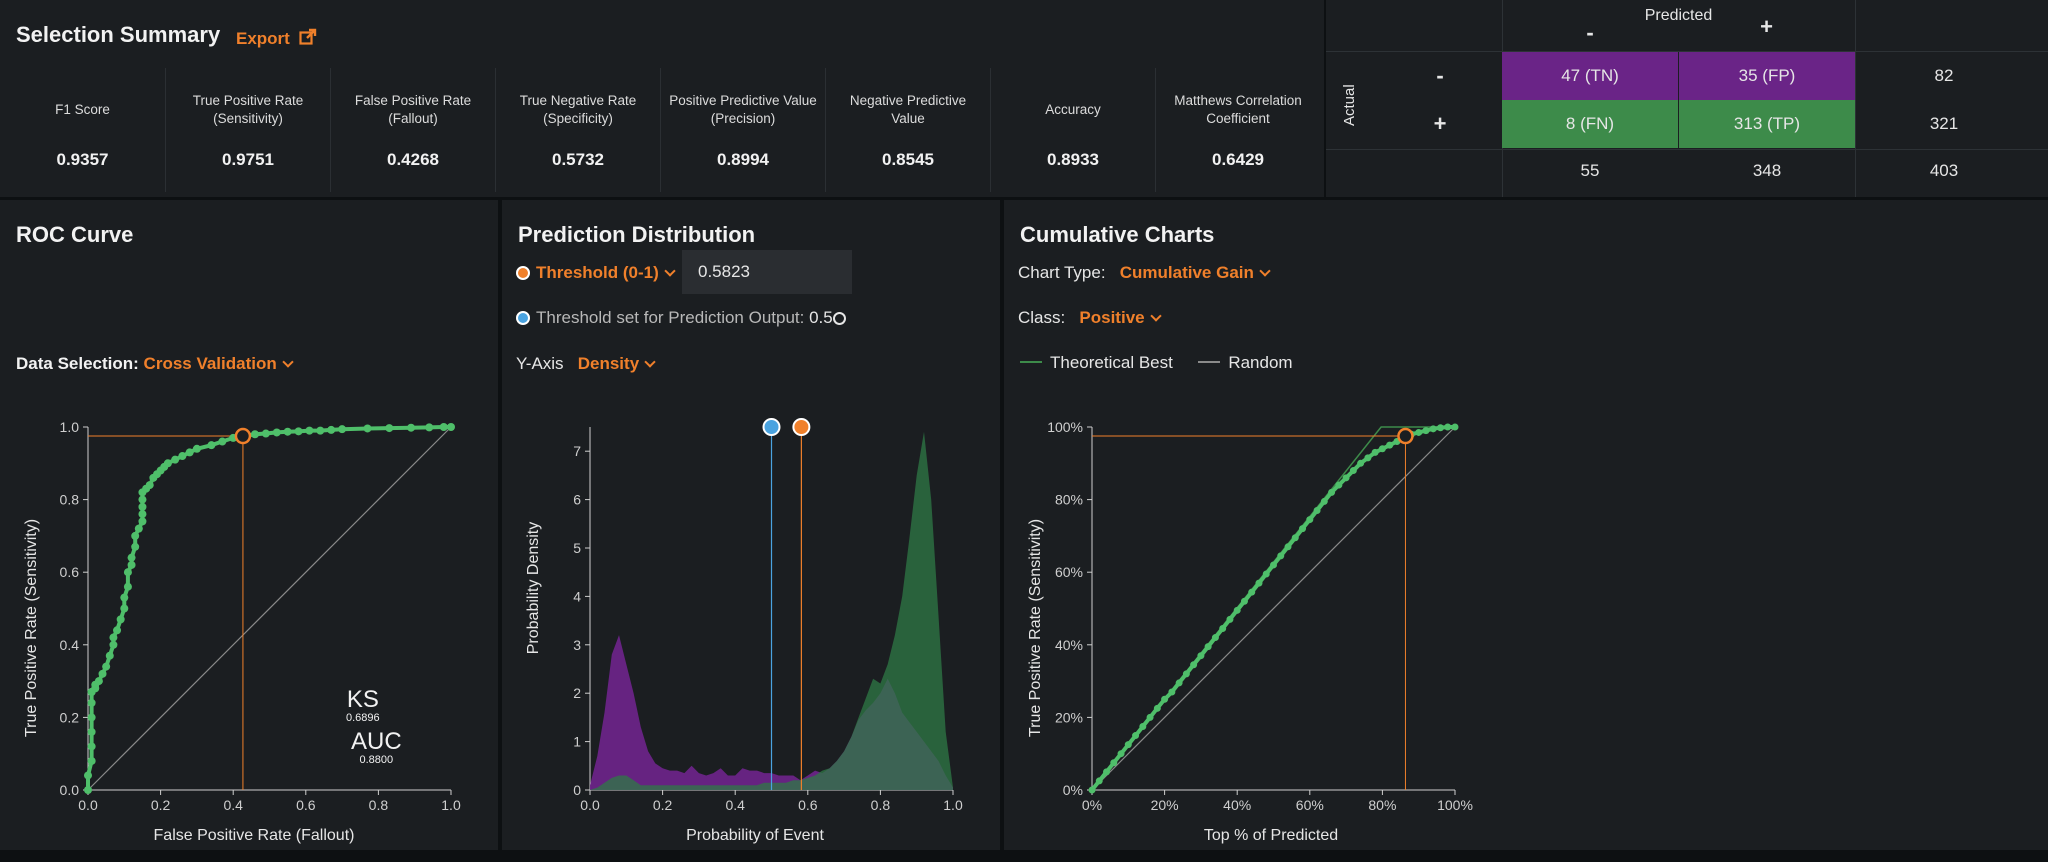 This screenshot has width=2048, height=862. What do you see at coordinates (1590, 124) in the screenshot?
I see `false-negative-cell: 8 (FN)` at bounding box center [1590, 124].